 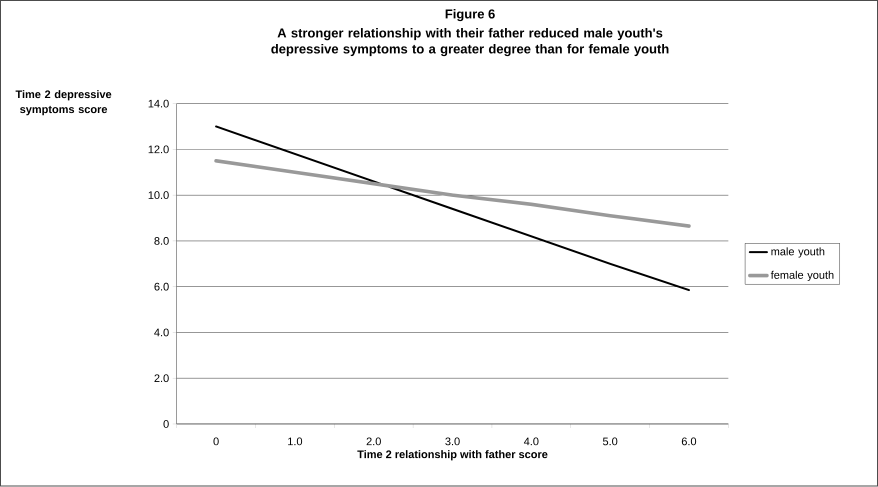 What do you see at coordinates (161, 332) in the screenshot?
I see `y-tick-label: 4.0` at bounding box center [161, 332].